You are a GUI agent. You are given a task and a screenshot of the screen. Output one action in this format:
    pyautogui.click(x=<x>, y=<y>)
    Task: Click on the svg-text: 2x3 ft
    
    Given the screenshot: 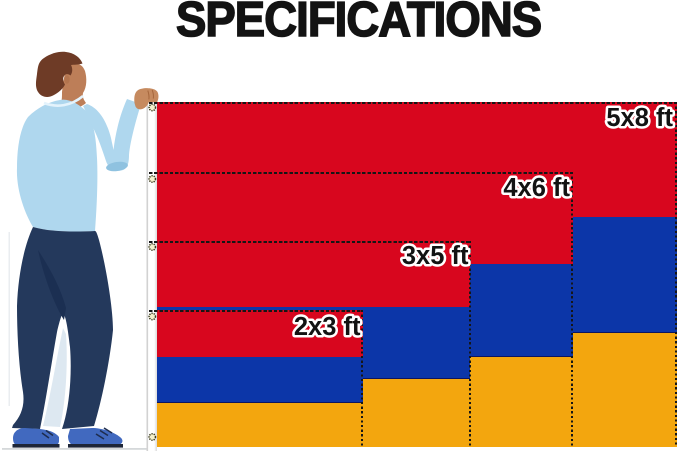 What is the action you would take?
    pyautogui.click(x=327, y=327)
    